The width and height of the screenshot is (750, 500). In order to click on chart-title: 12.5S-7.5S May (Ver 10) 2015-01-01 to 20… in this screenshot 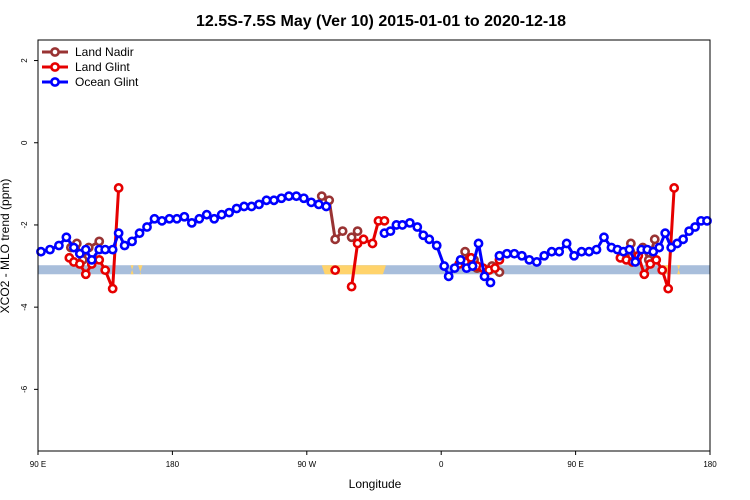, I will do `click(381, 21)`.